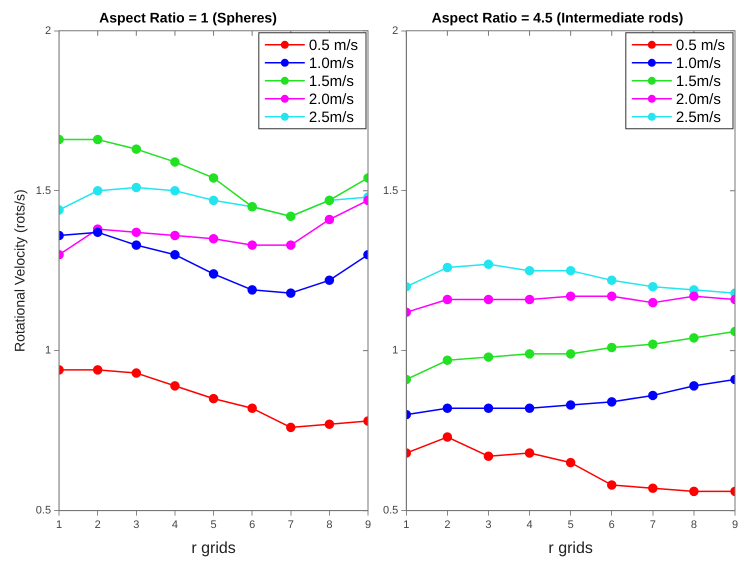  What do you see at coordinates (19, 270) in the screenshot?
I see `y-axis-title: Rotational Velocity (rots/s)` at bounding box center [19, 270].